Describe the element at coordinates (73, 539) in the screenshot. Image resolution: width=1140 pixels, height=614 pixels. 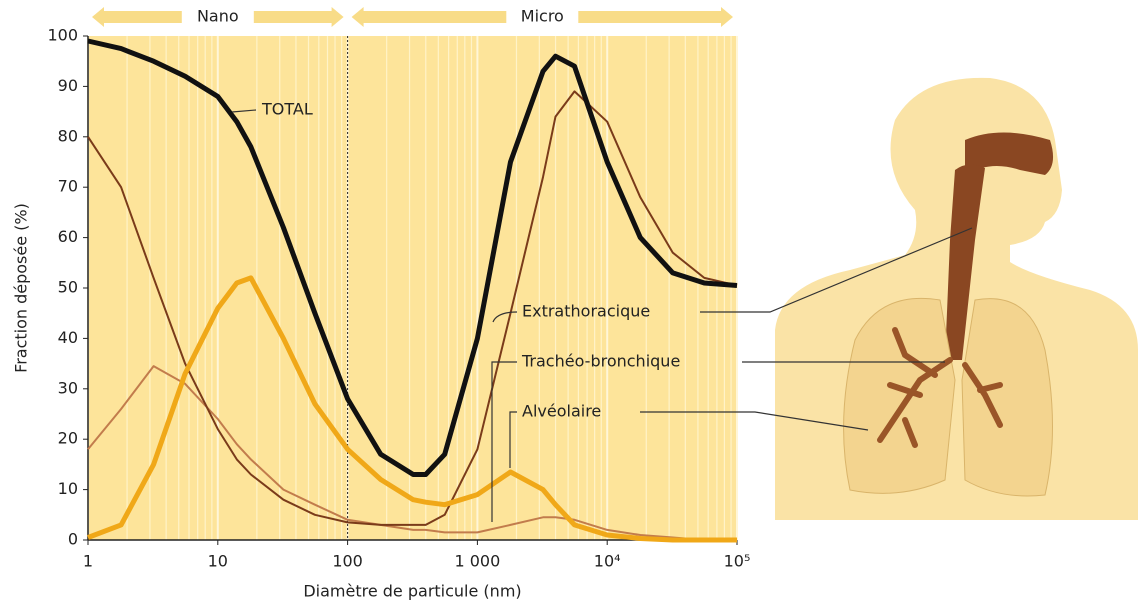
I see `y-tick-label: 0` at that location.